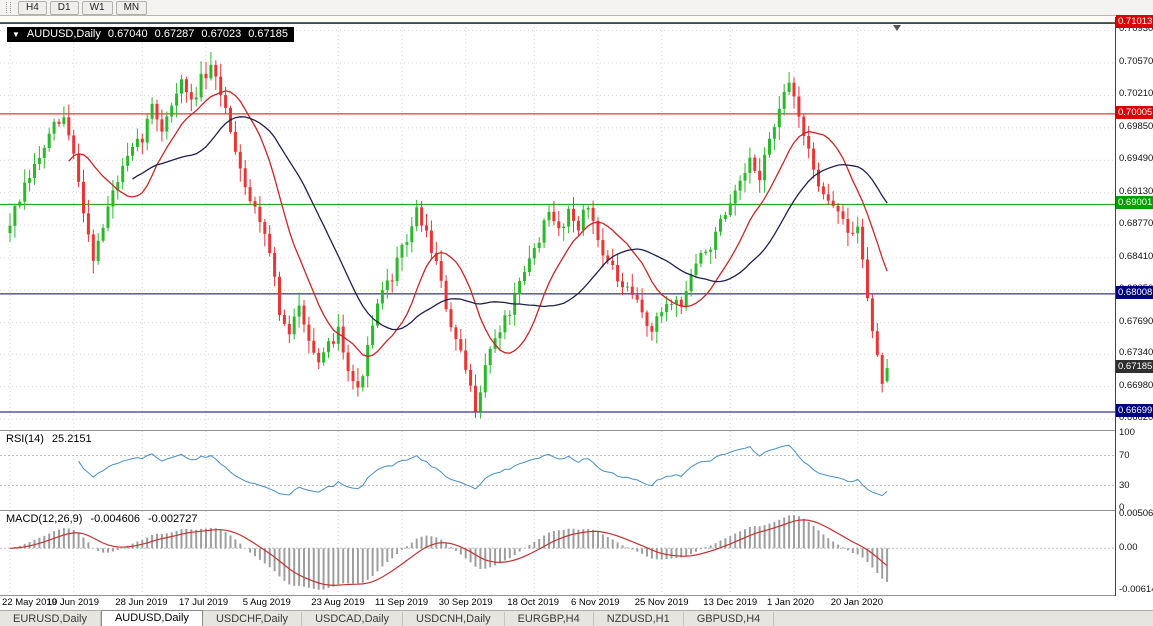 This screenshot has height=626, width=1153. I want to click on date-label: 25 Nov 2019, so click(661, 602).